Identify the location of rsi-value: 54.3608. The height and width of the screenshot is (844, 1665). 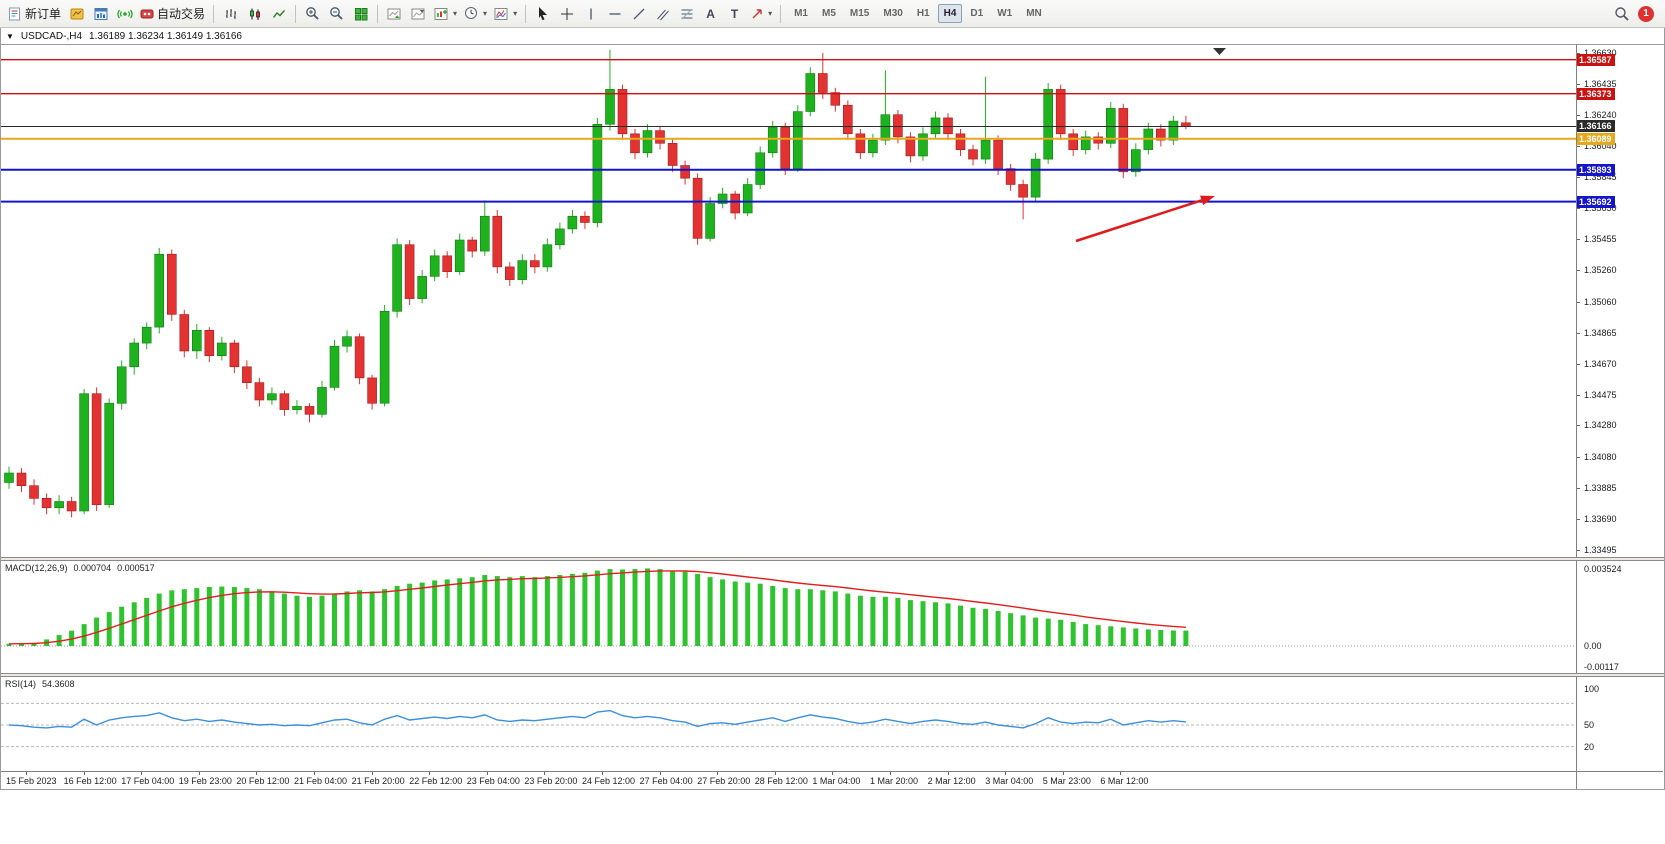
(58, 684).